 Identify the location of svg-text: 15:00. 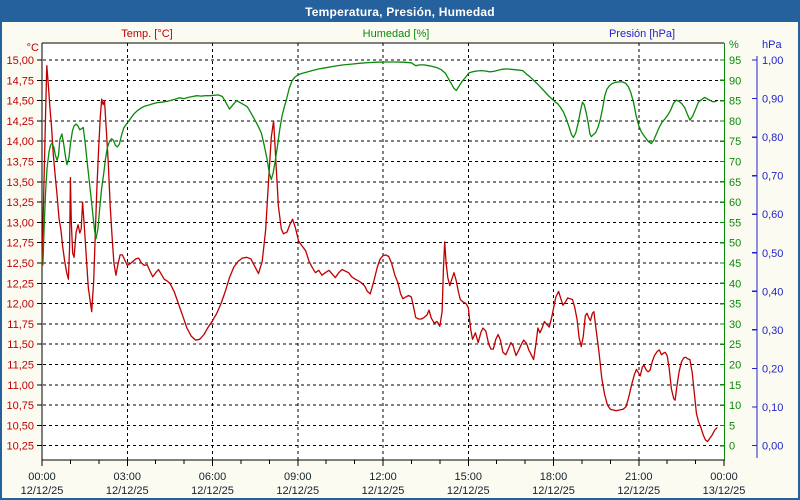
(468, 477).